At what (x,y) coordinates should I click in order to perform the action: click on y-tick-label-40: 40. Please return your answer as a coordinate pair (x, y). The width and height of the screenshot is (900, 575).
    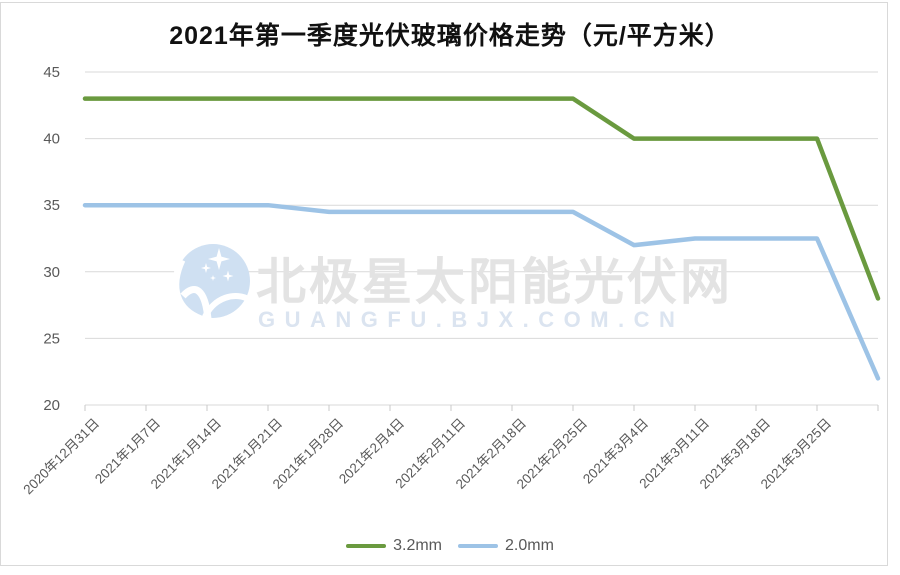
    Looking at the image, I should click on (51, 139).